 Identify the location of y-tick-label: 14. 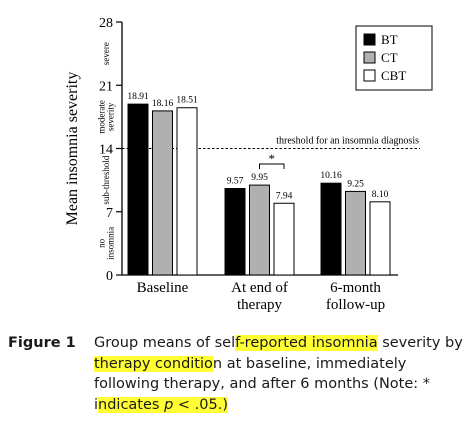
(106, 150).